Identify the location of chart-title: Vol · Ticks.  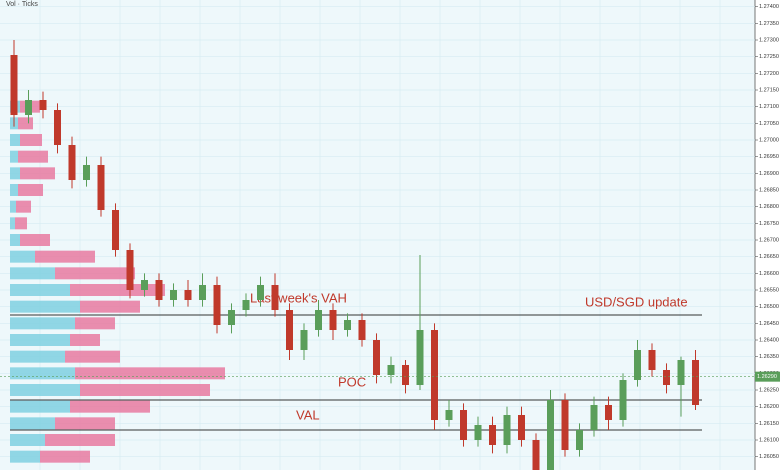
(22, 4).